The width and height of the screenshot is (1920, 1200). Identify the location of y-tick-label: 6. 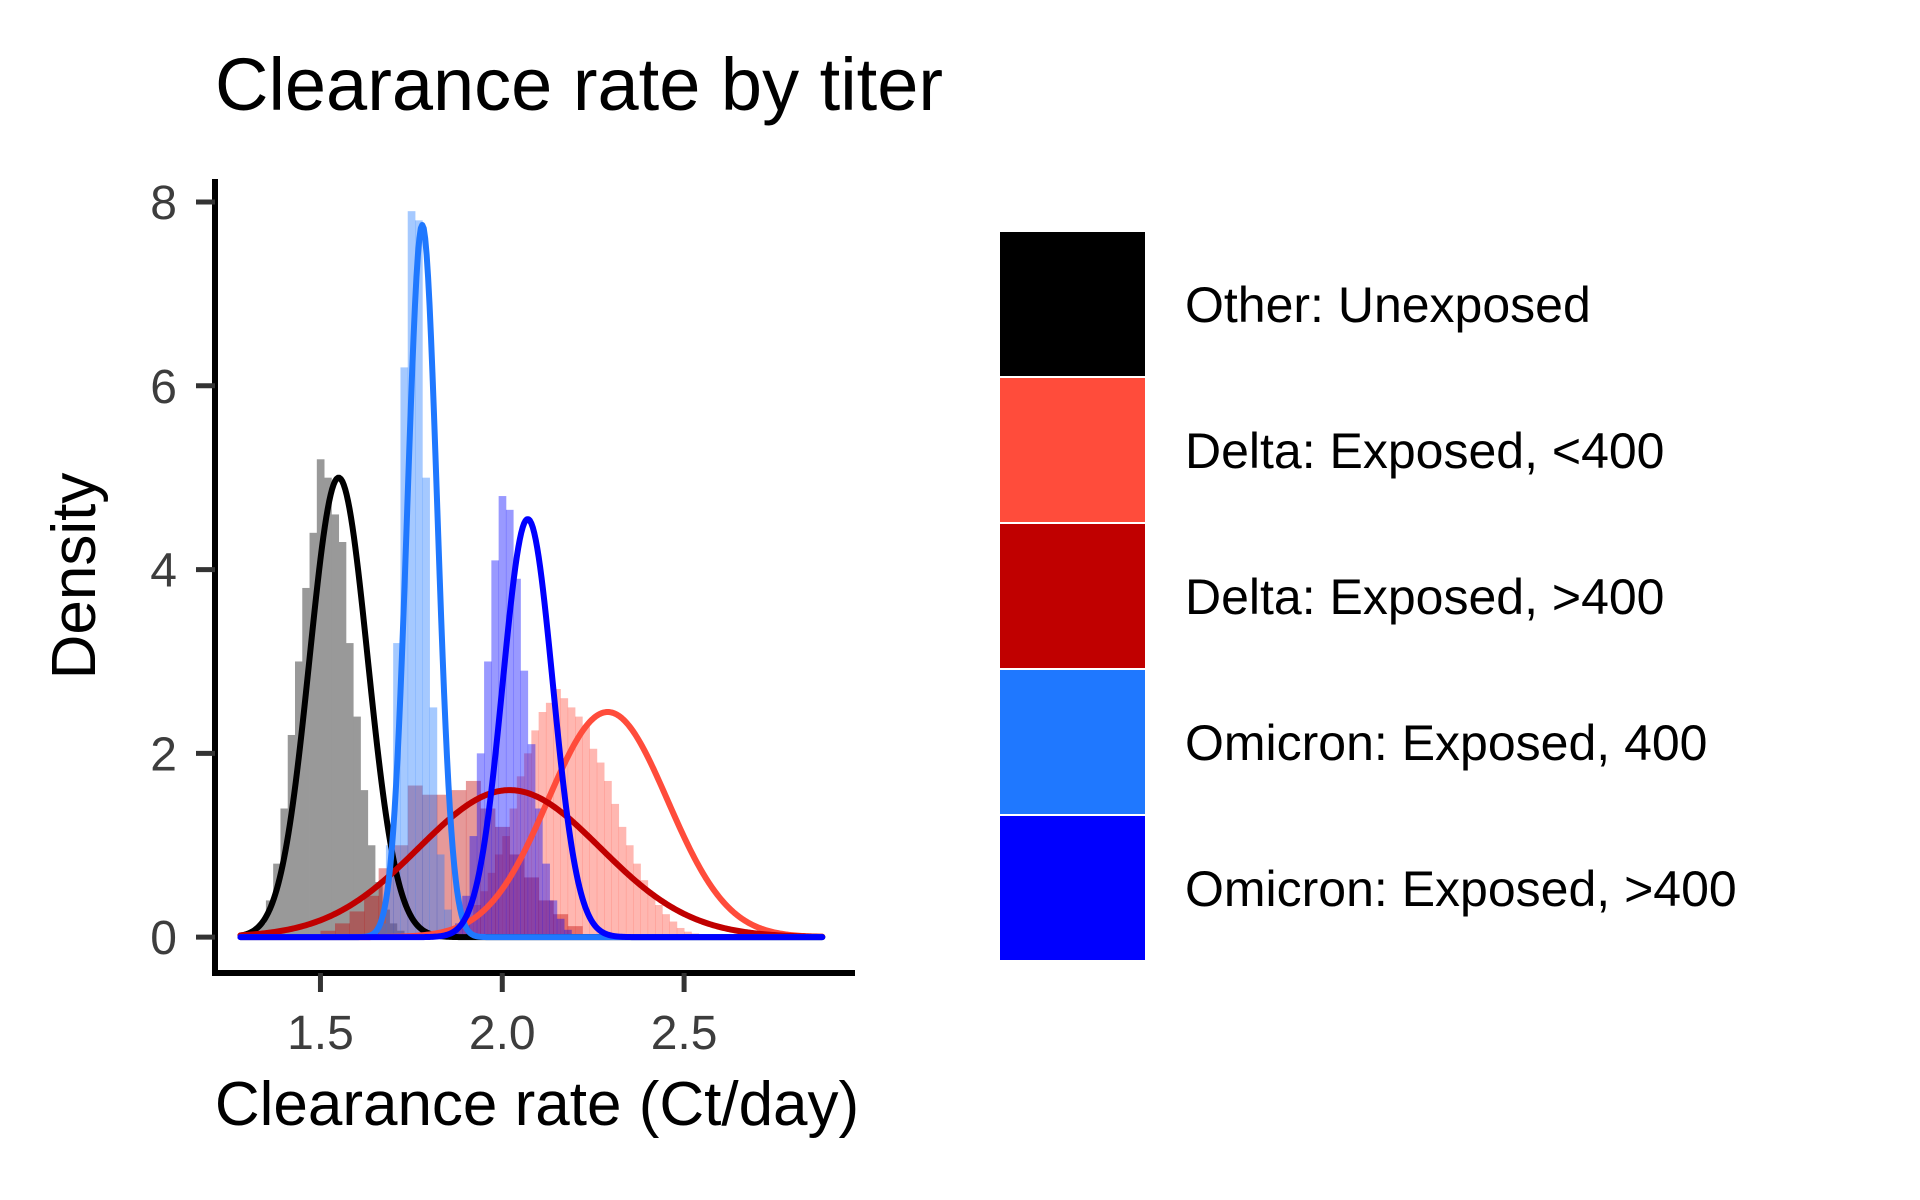
(163, 387).